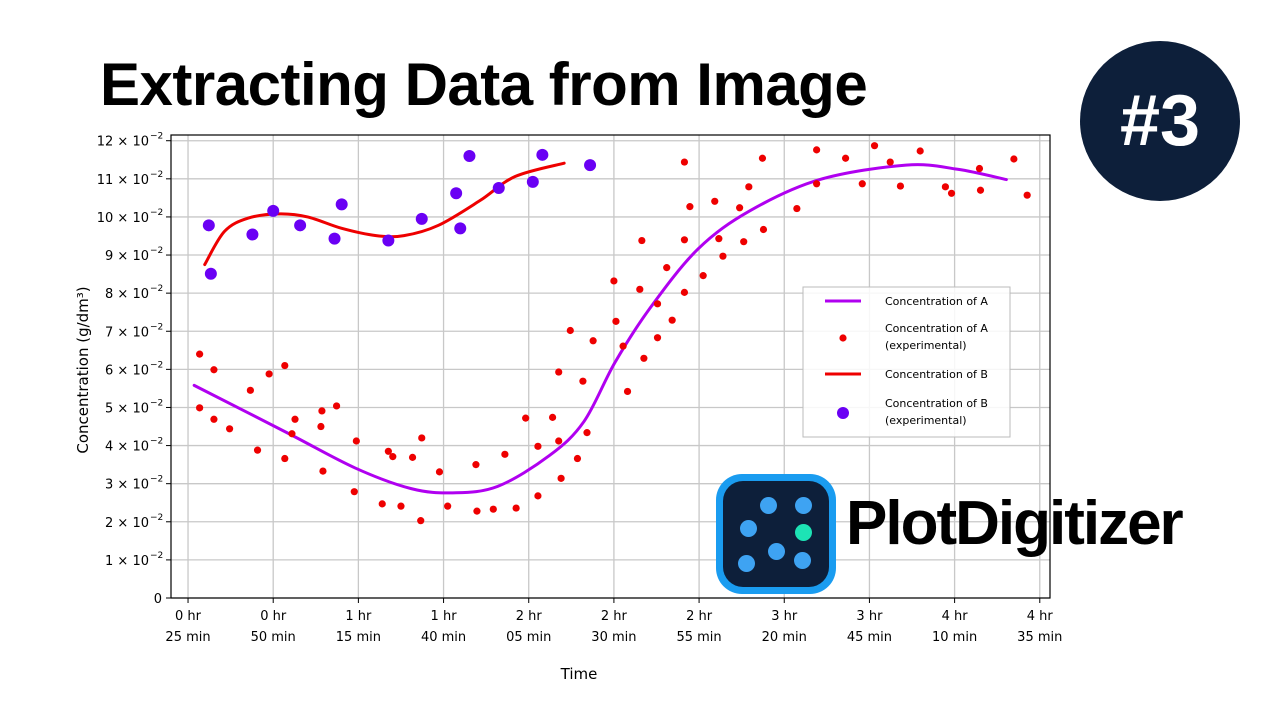 This screenshot has width=1280, height=720. Describe the element at coordinates (158, 599) in the screenshot. I see `y-tick-label: 0` at that location.